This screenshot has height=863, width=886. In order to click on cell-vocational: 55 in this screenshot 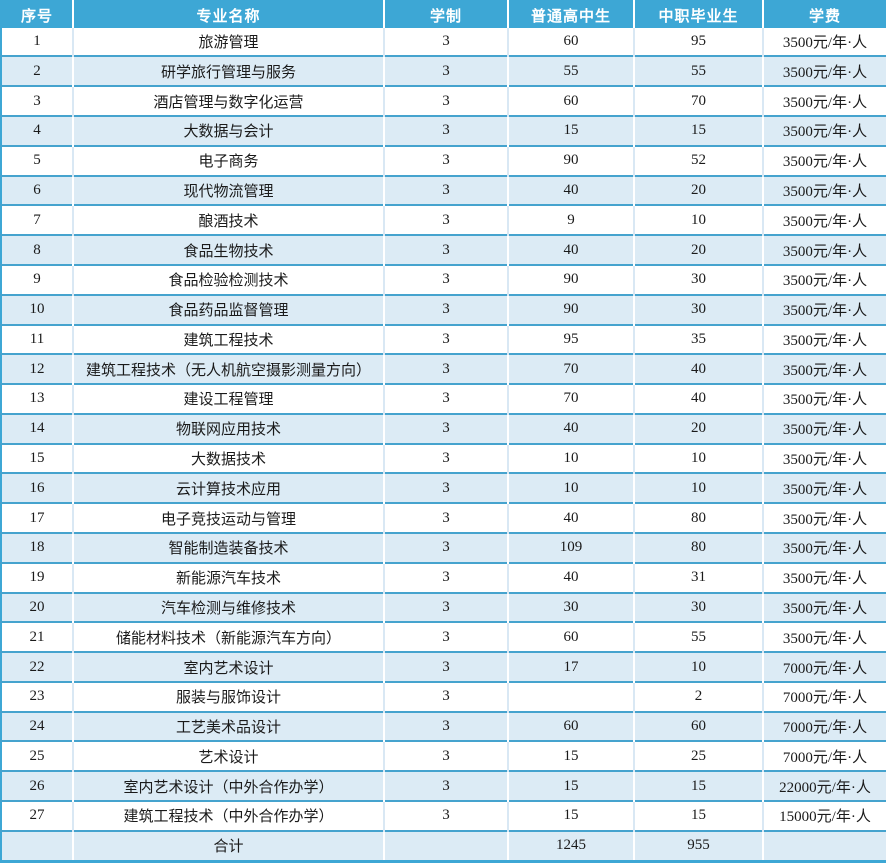, I will do `click(699, 637)`.